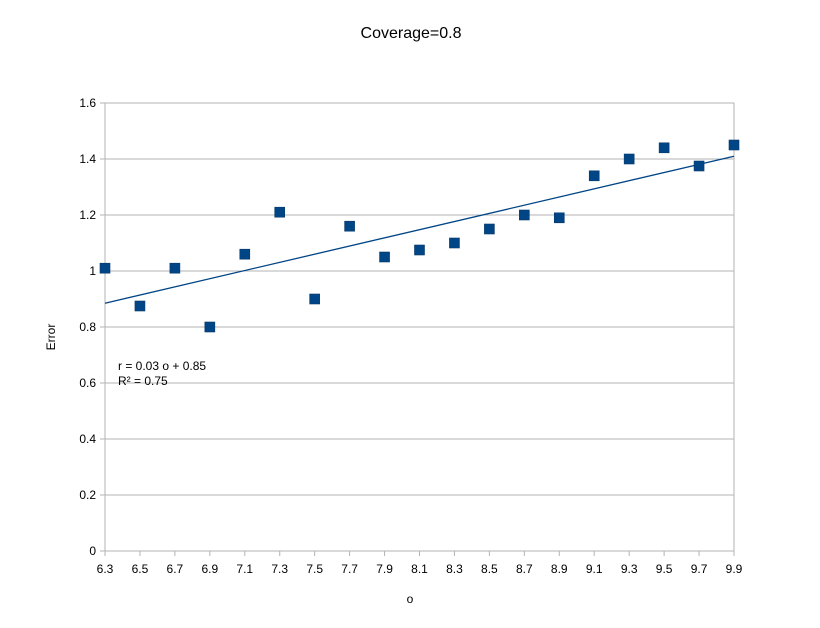 The width and height of the screenshot is (820, 628). Describe the element at coordinates (92, 551) in the screenshot. I see `y-tick-label: 0` at that location.